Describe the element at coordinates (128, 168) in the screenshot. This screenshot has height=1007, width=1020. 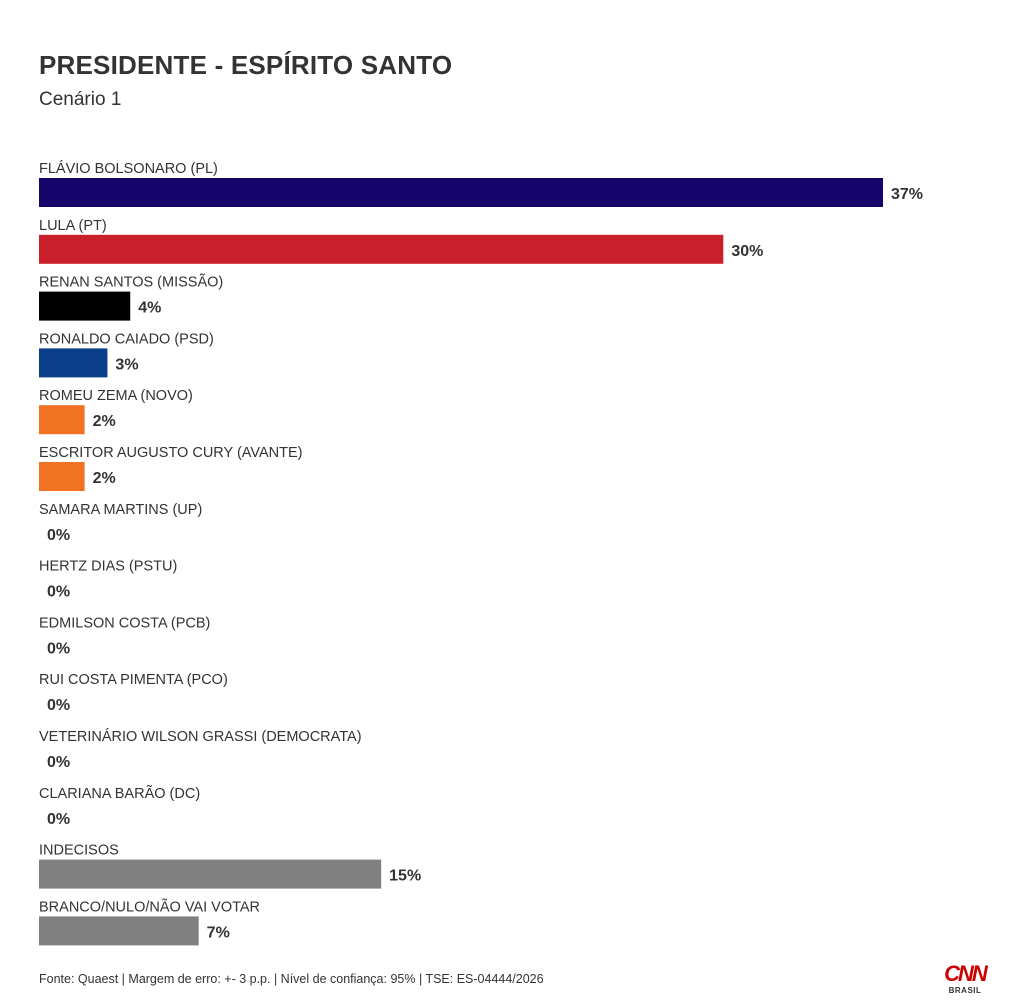
I see `category-label: FLÁVIO BOLSONARO (PL)` at that location.